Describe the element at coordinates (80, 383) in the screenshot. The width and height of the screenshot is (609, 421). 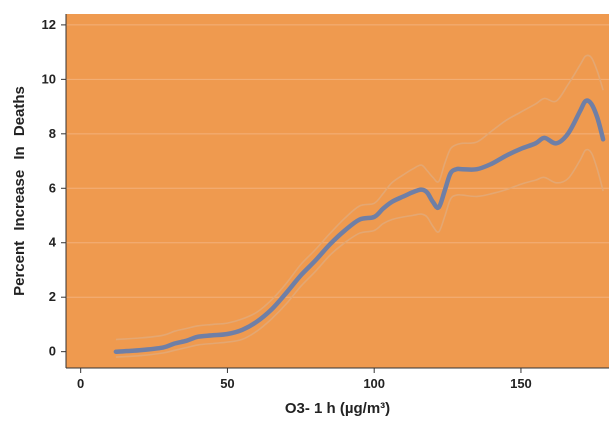
I see `x-tick-label-0: 0` at that location.